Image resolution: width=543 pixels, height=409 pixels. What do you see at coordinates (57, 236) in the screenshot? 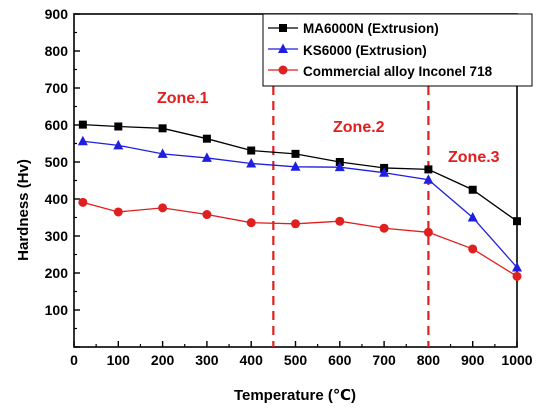
I see `y-tick-label: 300` at bounding box center [57, 236].